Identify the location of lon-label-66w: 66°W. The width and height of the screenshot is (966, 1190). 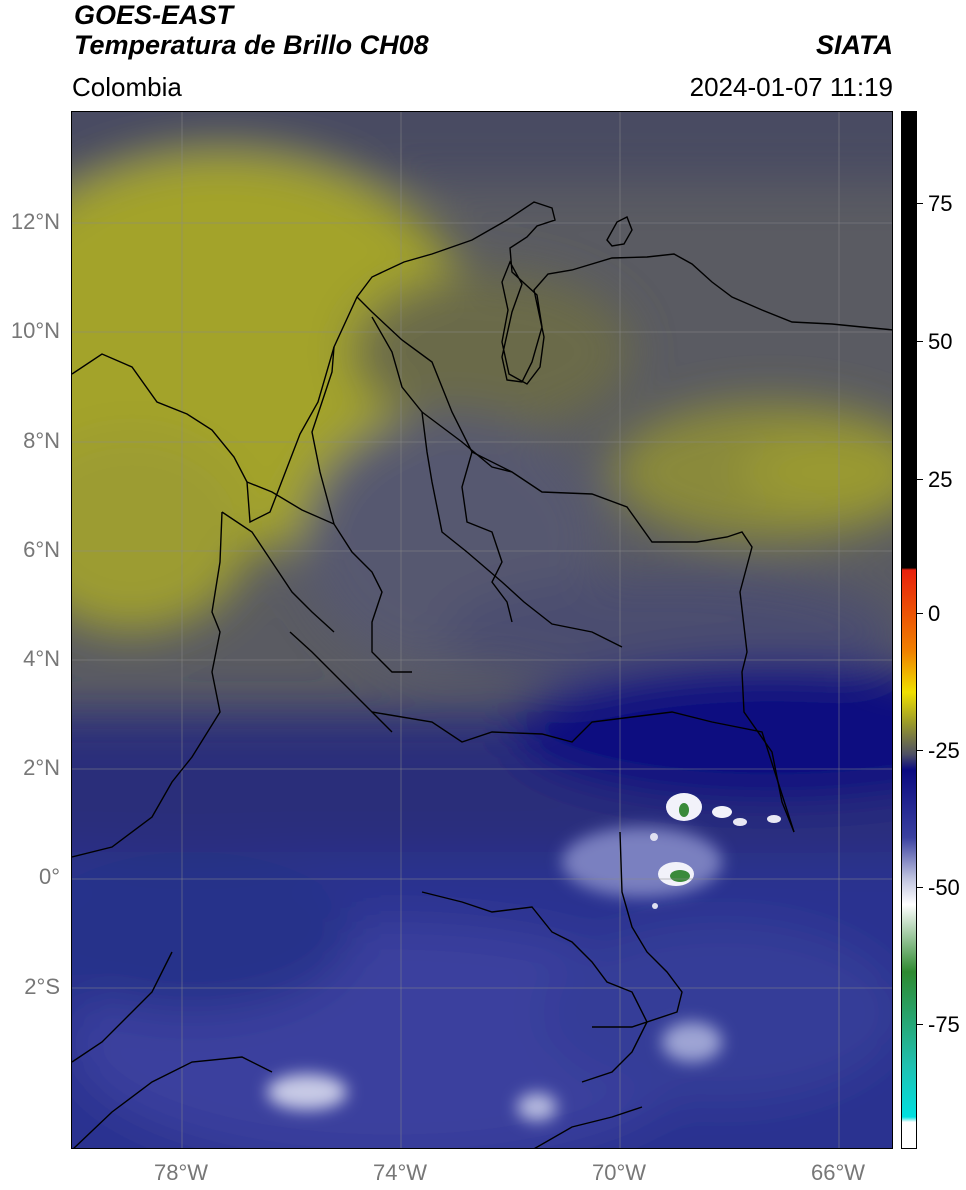
(838, 1172).